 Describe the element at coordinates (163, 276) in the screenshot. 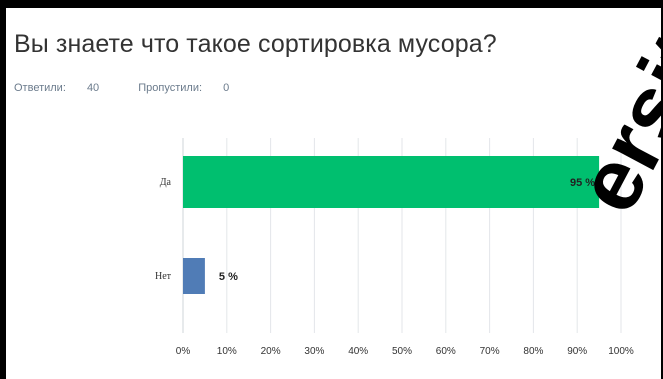

I see `category-label: Нет` at that location.